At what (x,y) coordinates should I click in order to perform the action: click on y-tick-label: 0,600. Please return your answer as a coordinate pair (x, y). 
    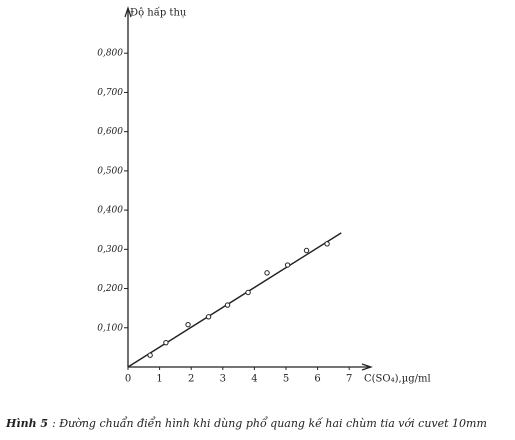
    Looking at the image, I should click on (110, 132).